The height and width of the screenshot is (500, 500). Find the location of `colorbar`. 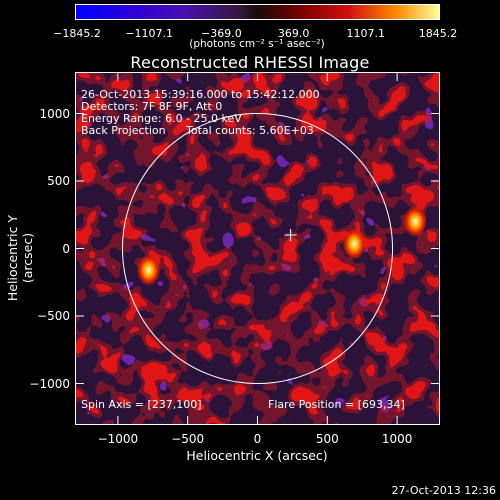

colorbar is located at coordinates (257, 12).